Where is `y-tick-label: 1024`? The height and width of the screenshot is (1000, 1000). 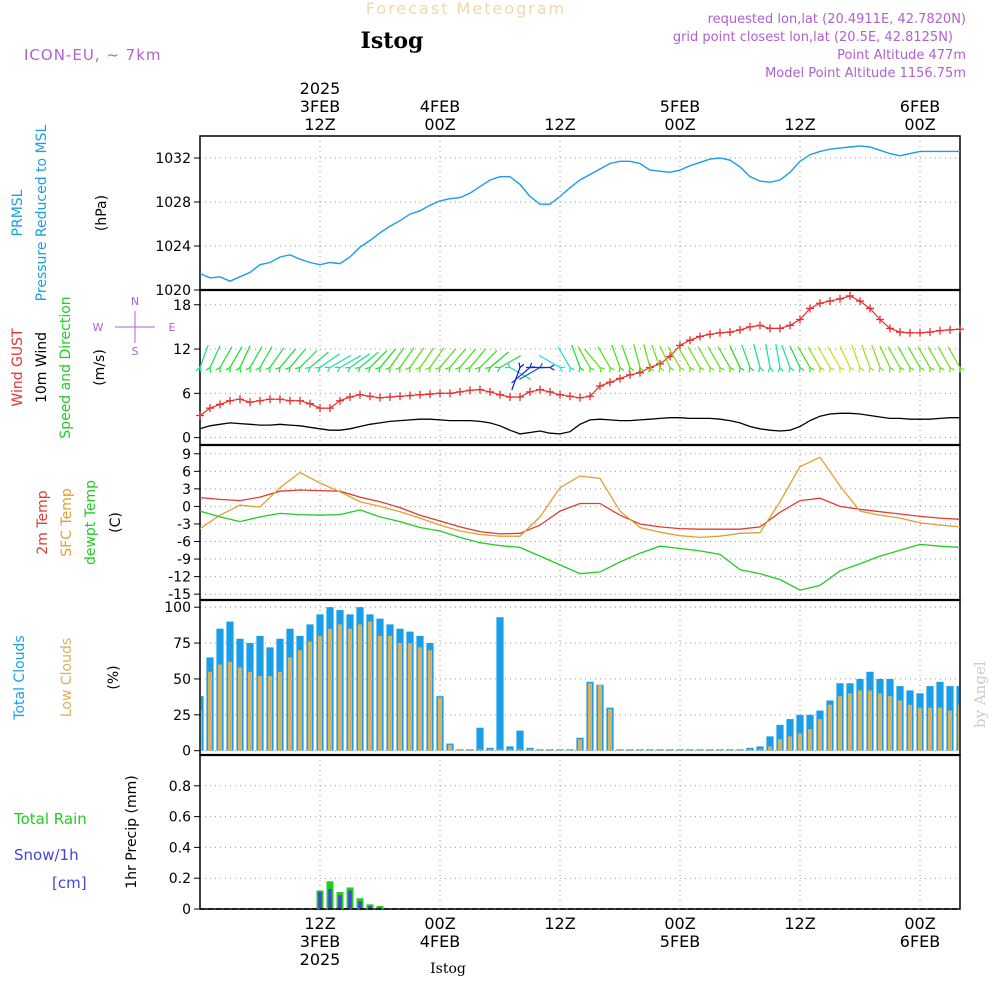 y-tick-label: 1024 is located at coordinates (173, 247).